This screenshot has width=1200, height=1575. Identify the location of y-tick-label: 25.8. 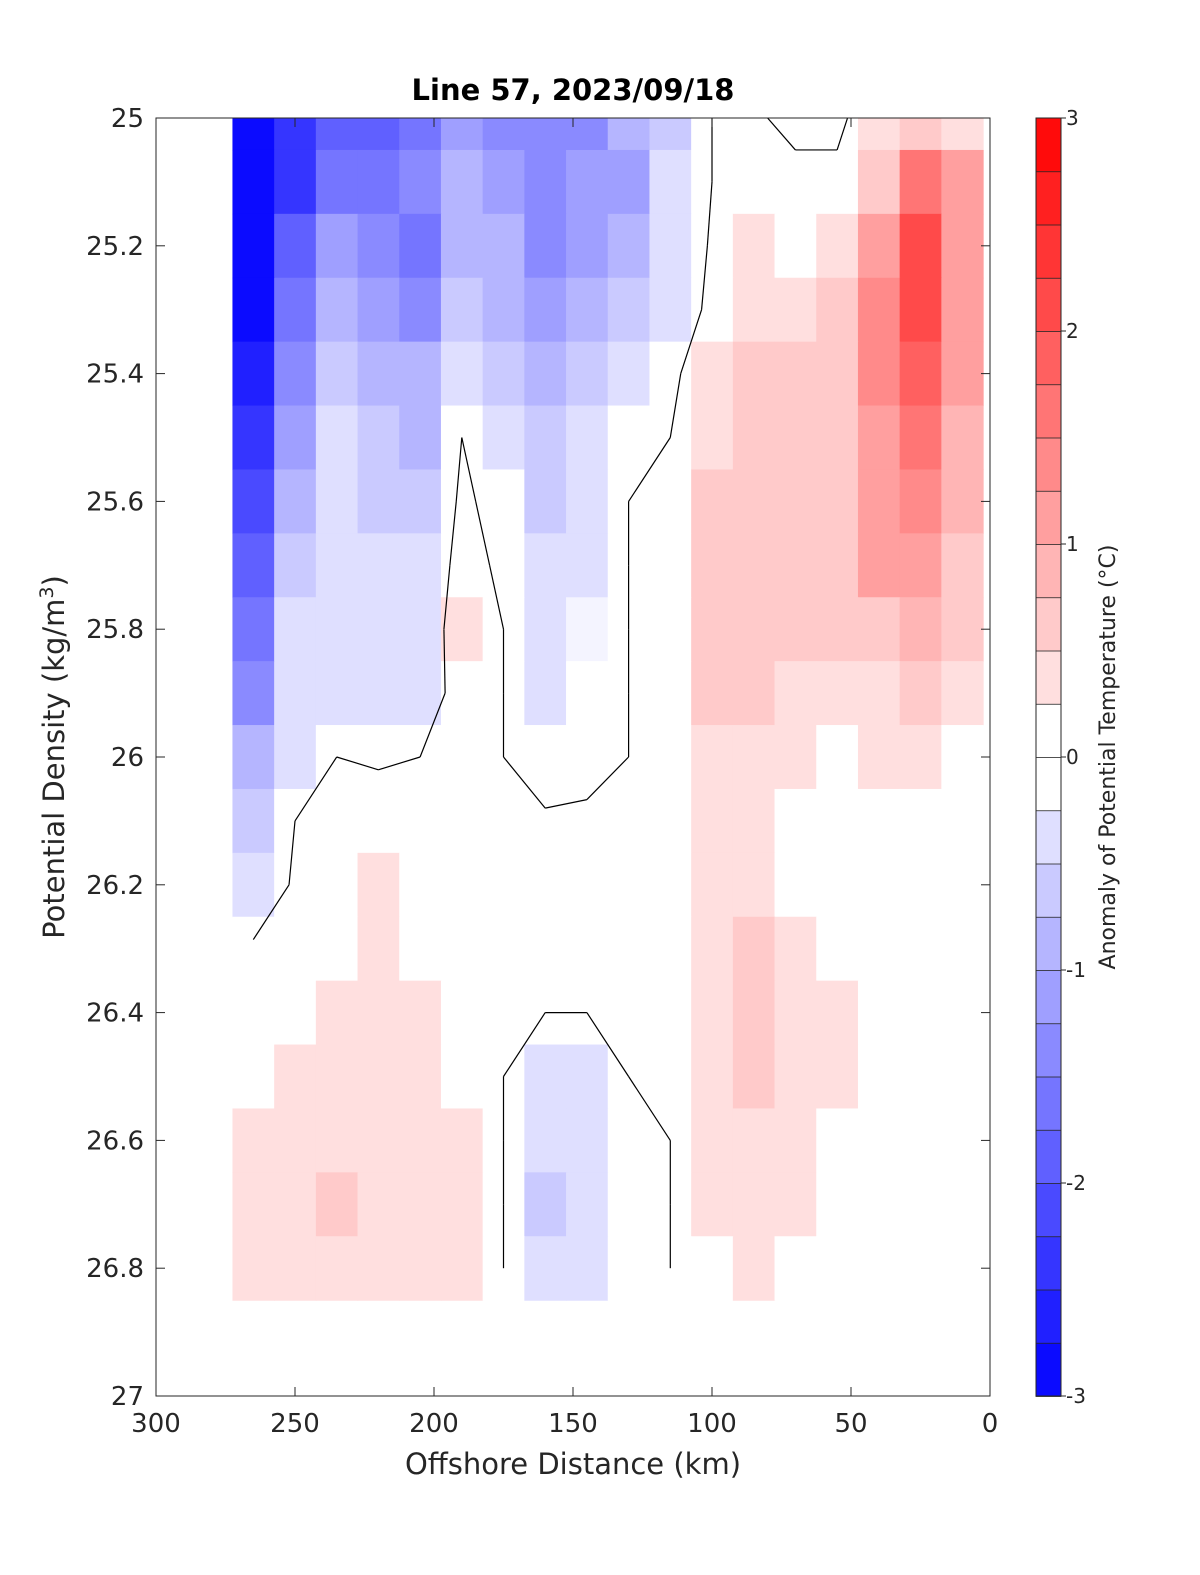
(115, 630).